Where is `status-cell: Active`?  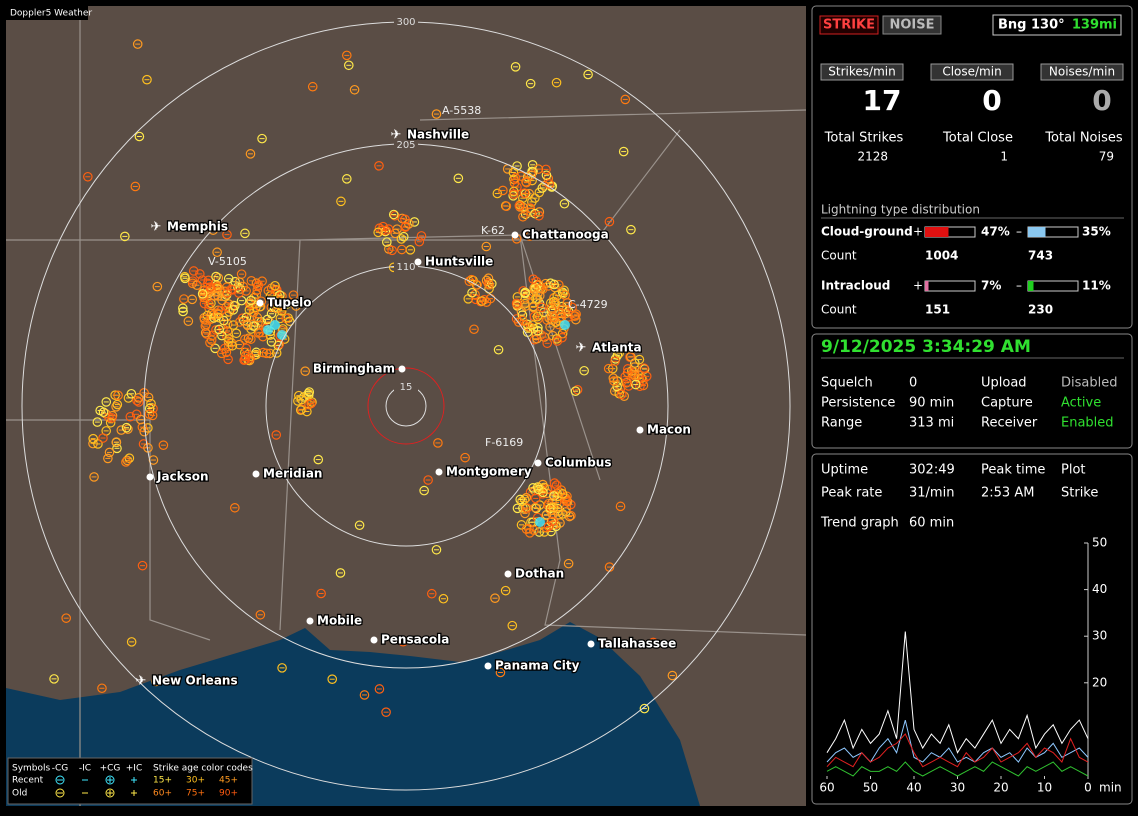 status-cell: Active is located at coordinates (1081, 403).